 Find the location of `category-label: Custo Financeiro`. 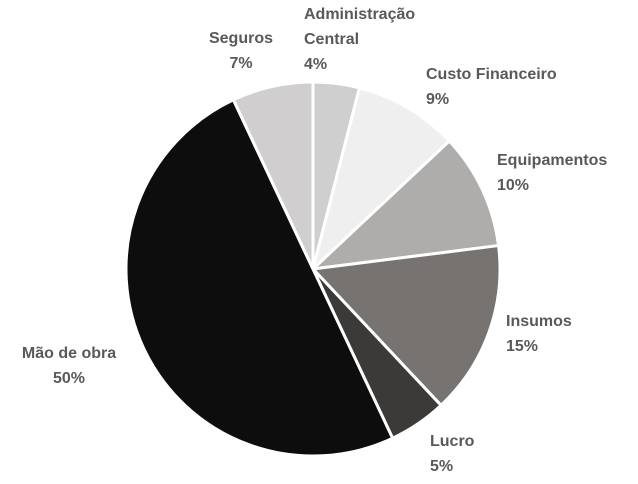

category-label: Custo Financeiro is located at coordinates (491, 74).